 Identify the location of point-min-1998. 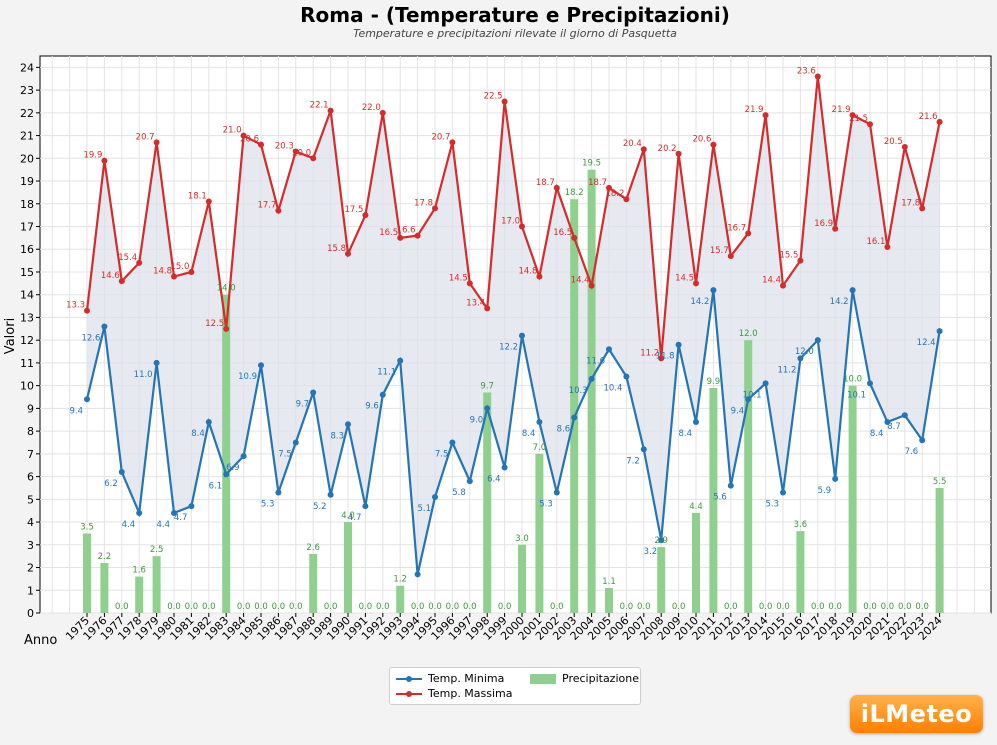
(487, 408).